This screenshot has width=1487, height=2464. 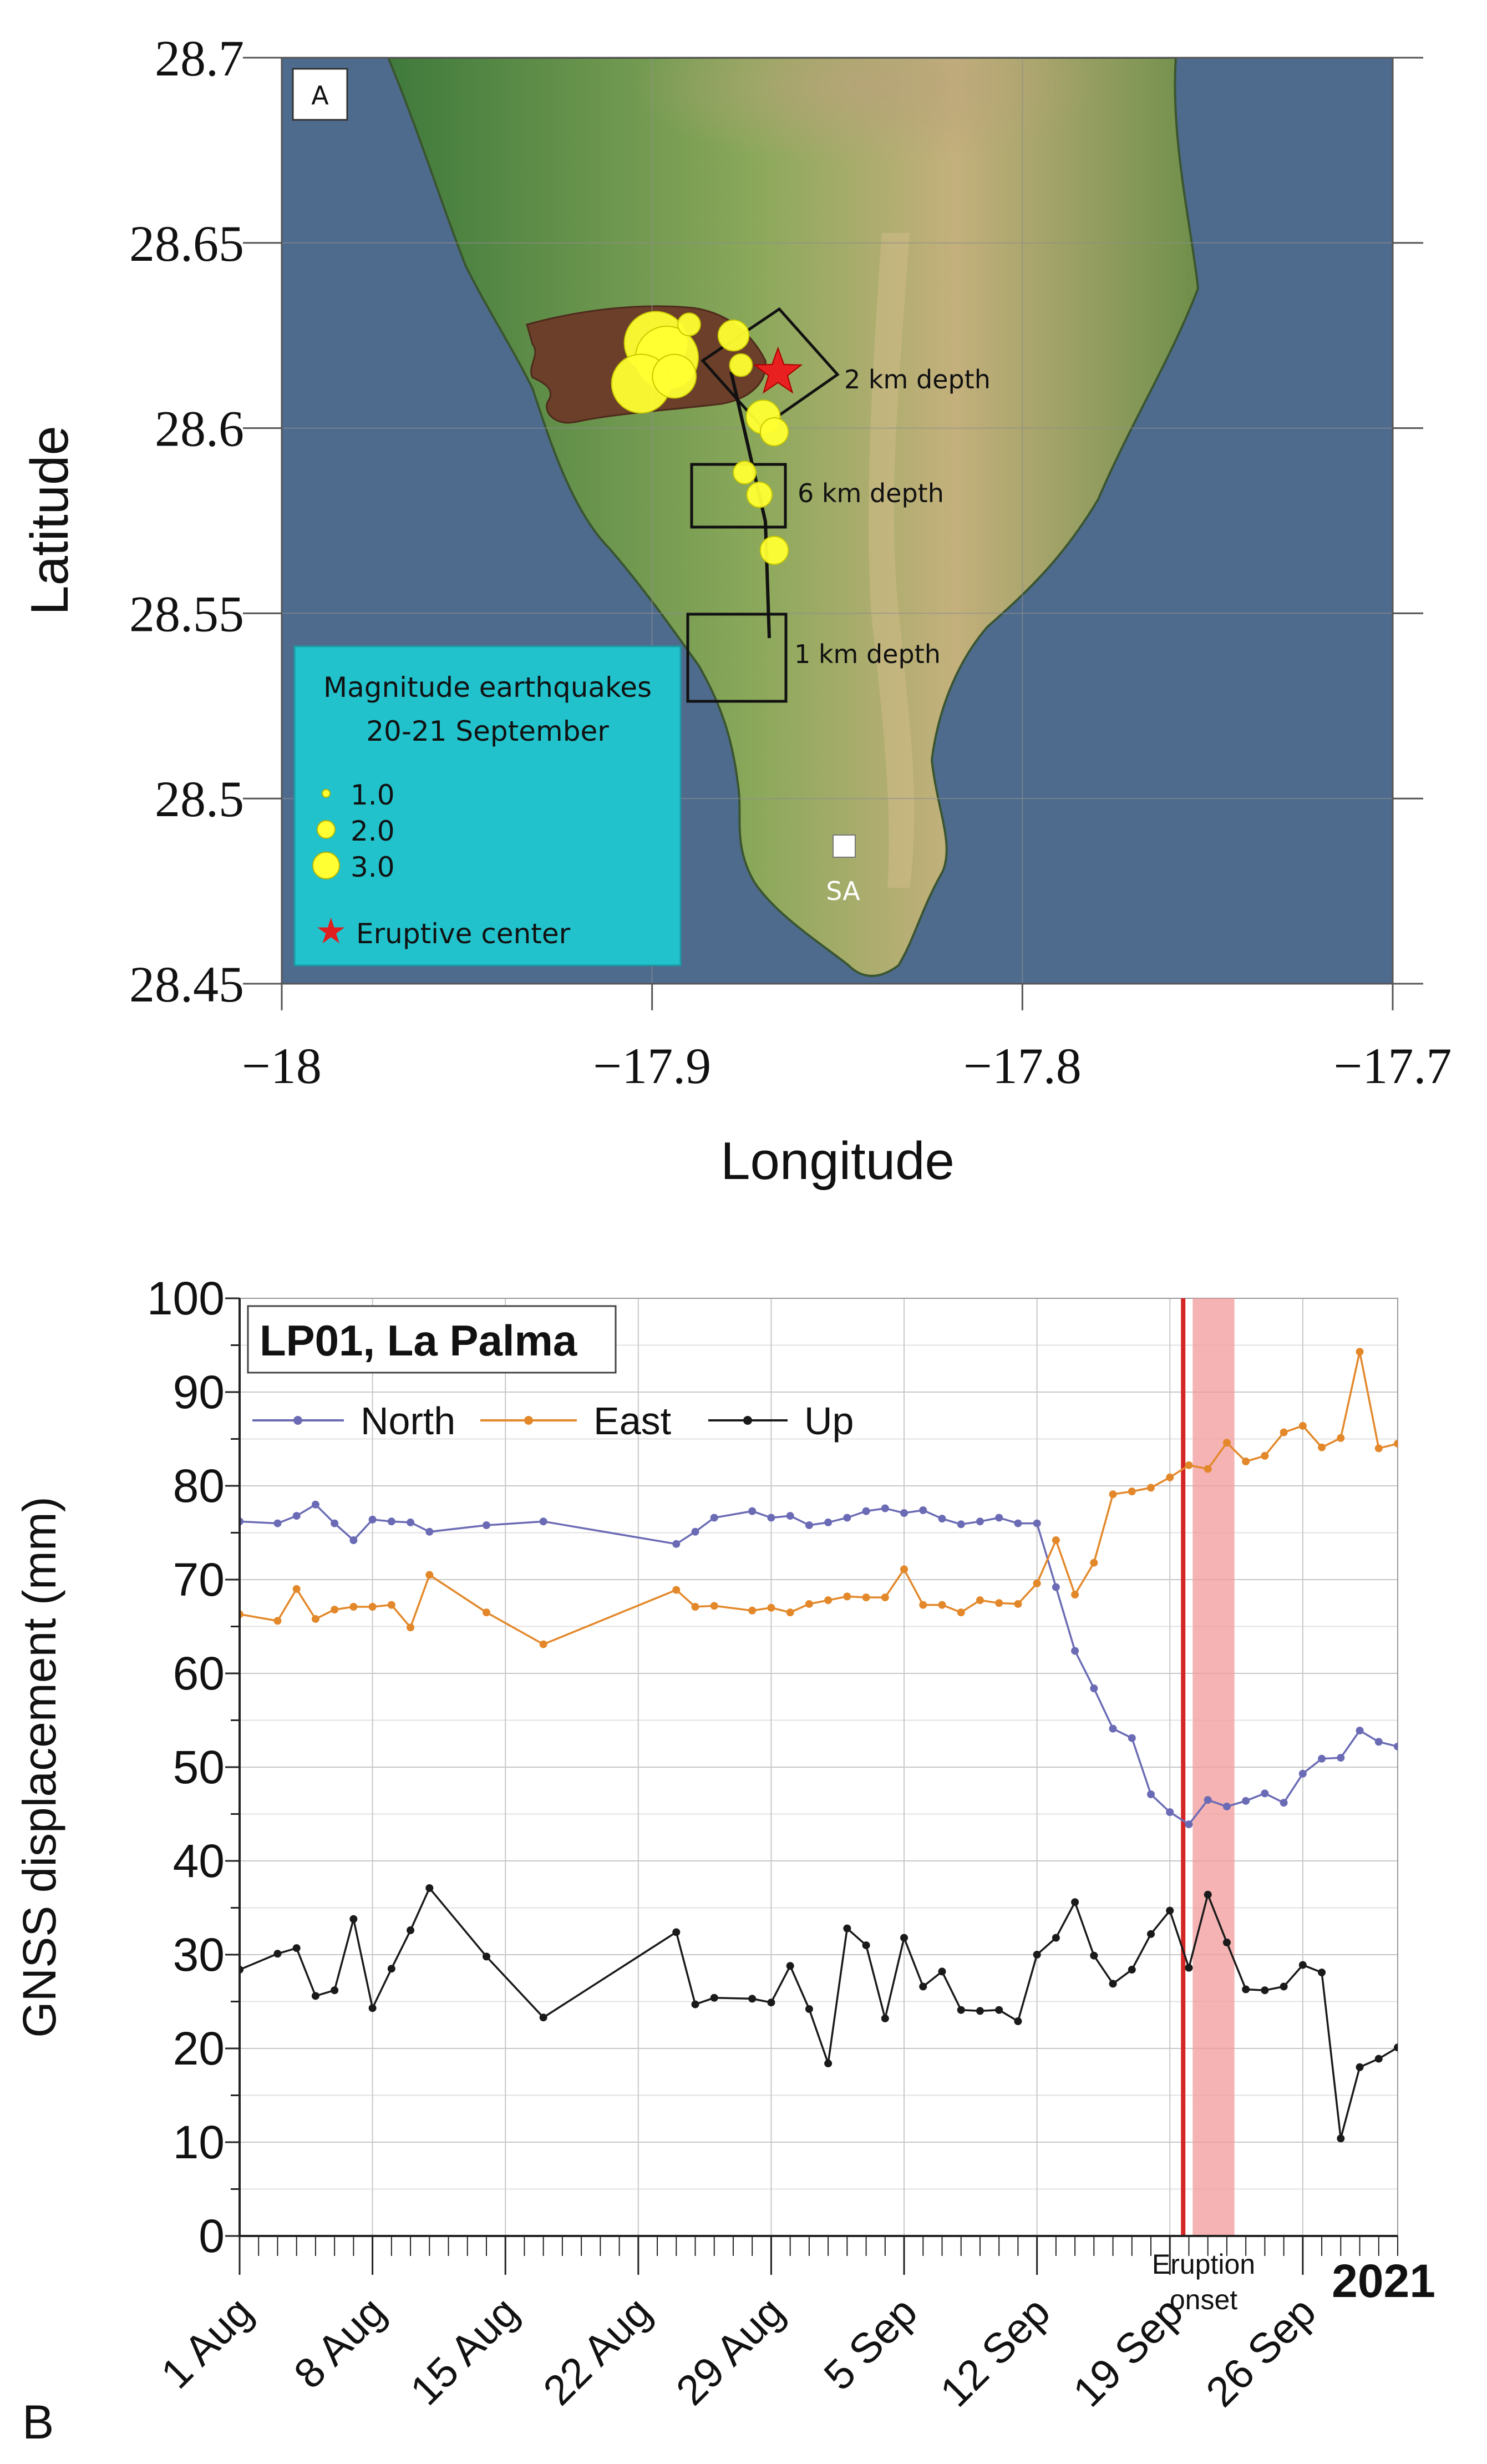 What do you see at coordinates (186, 984) in the screenshot?
I see `map-ytick-label: 28.45` at bounding box center [186, 984].